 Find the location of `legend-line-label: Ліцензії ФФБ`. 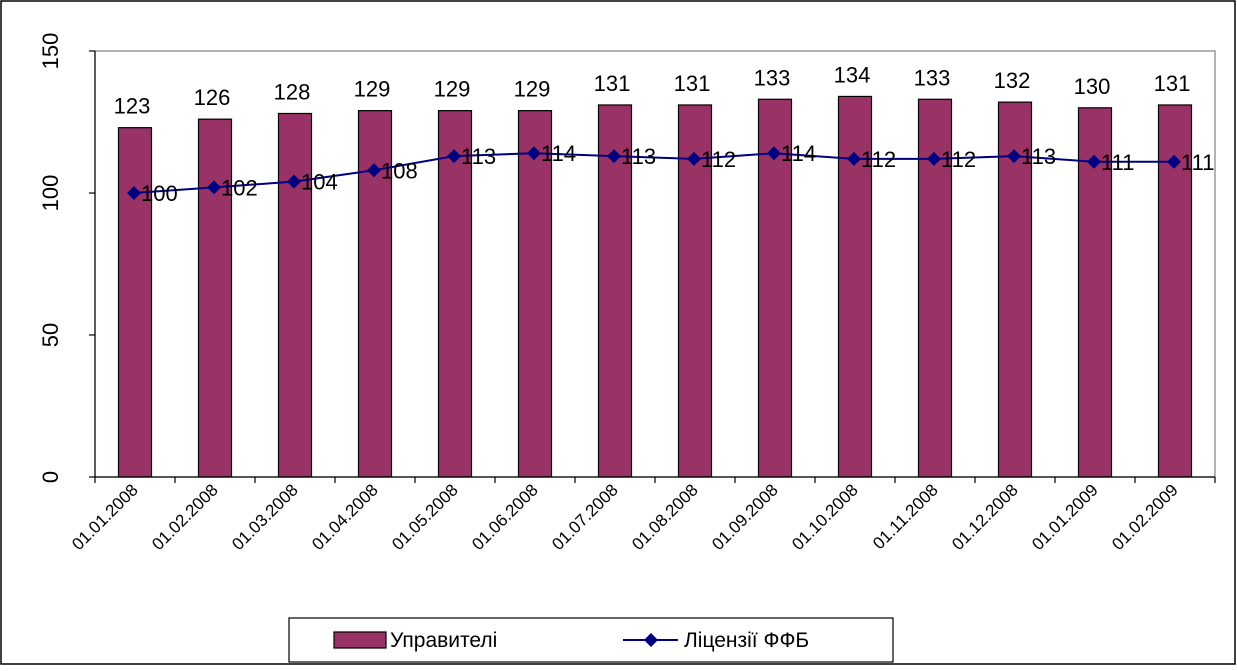

legend-line-label: Ліцензії ФФБ is located at coordinates (746, 640).